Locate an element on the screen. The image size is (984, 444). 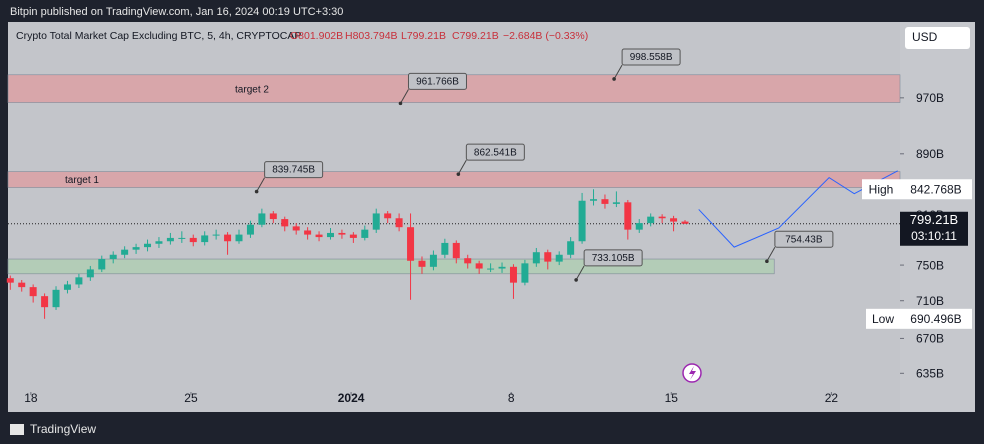
brand: TradingView is located at coordinates (63, 429).